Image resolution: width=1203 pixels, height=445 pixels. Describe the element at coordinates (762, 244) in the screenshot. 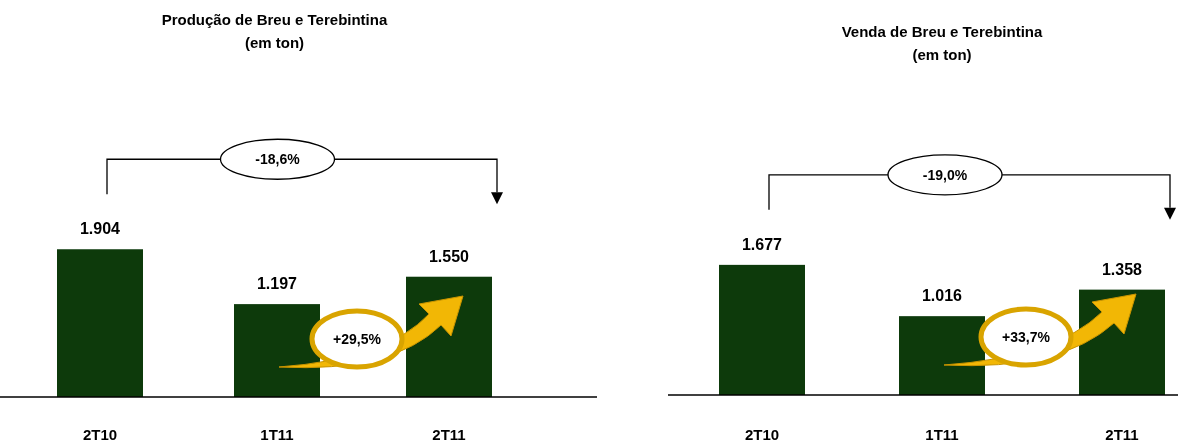

I see `data-label: 1.677` at that location.